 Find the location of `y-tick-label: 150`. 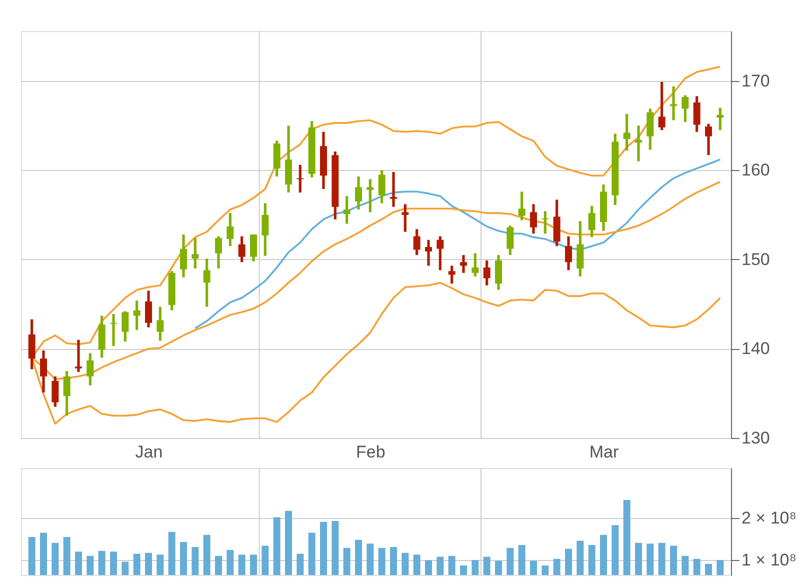

y-tick-label: 150 is located at coordinates (756, 259).